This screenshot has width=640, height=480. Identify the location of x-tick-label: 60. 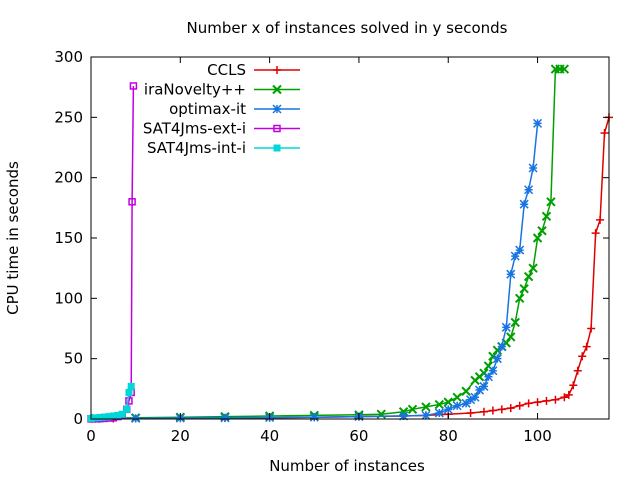
(358, 436).